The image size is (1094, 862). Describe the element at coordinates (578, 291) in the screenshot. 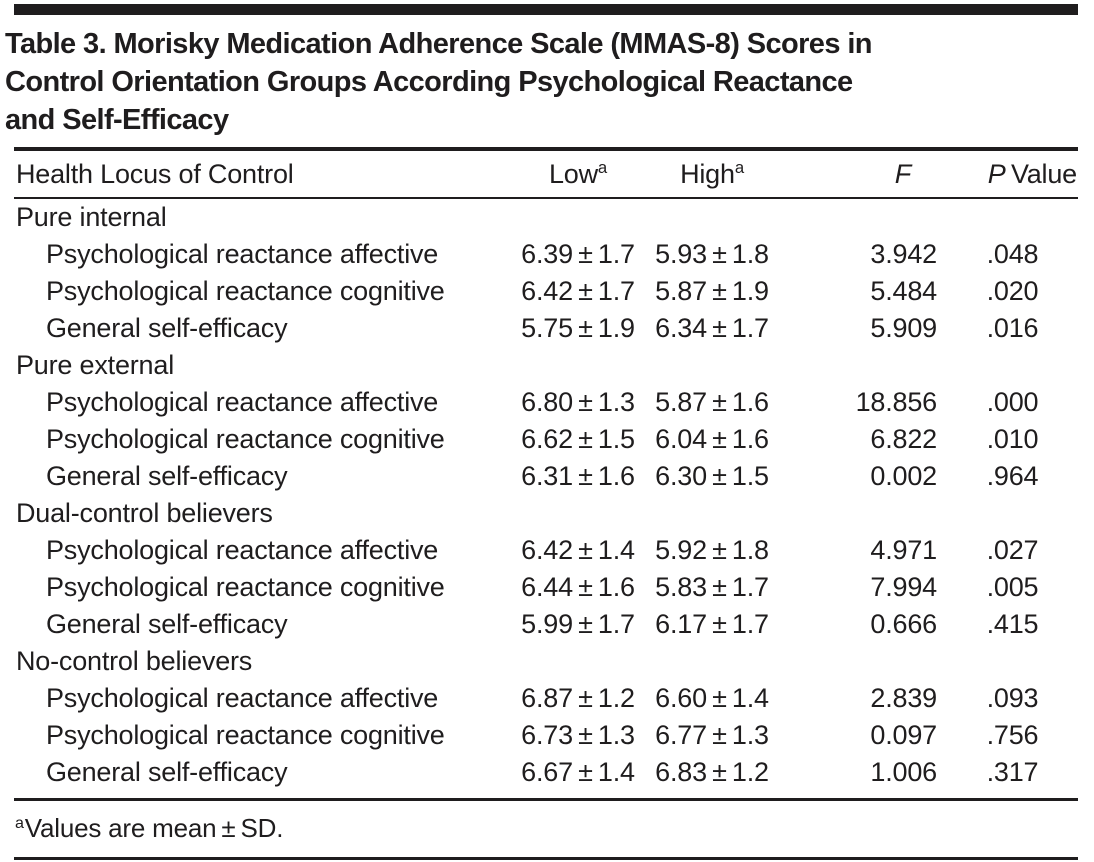

I see `low-value: 6.42 ± 1.7` at that location.